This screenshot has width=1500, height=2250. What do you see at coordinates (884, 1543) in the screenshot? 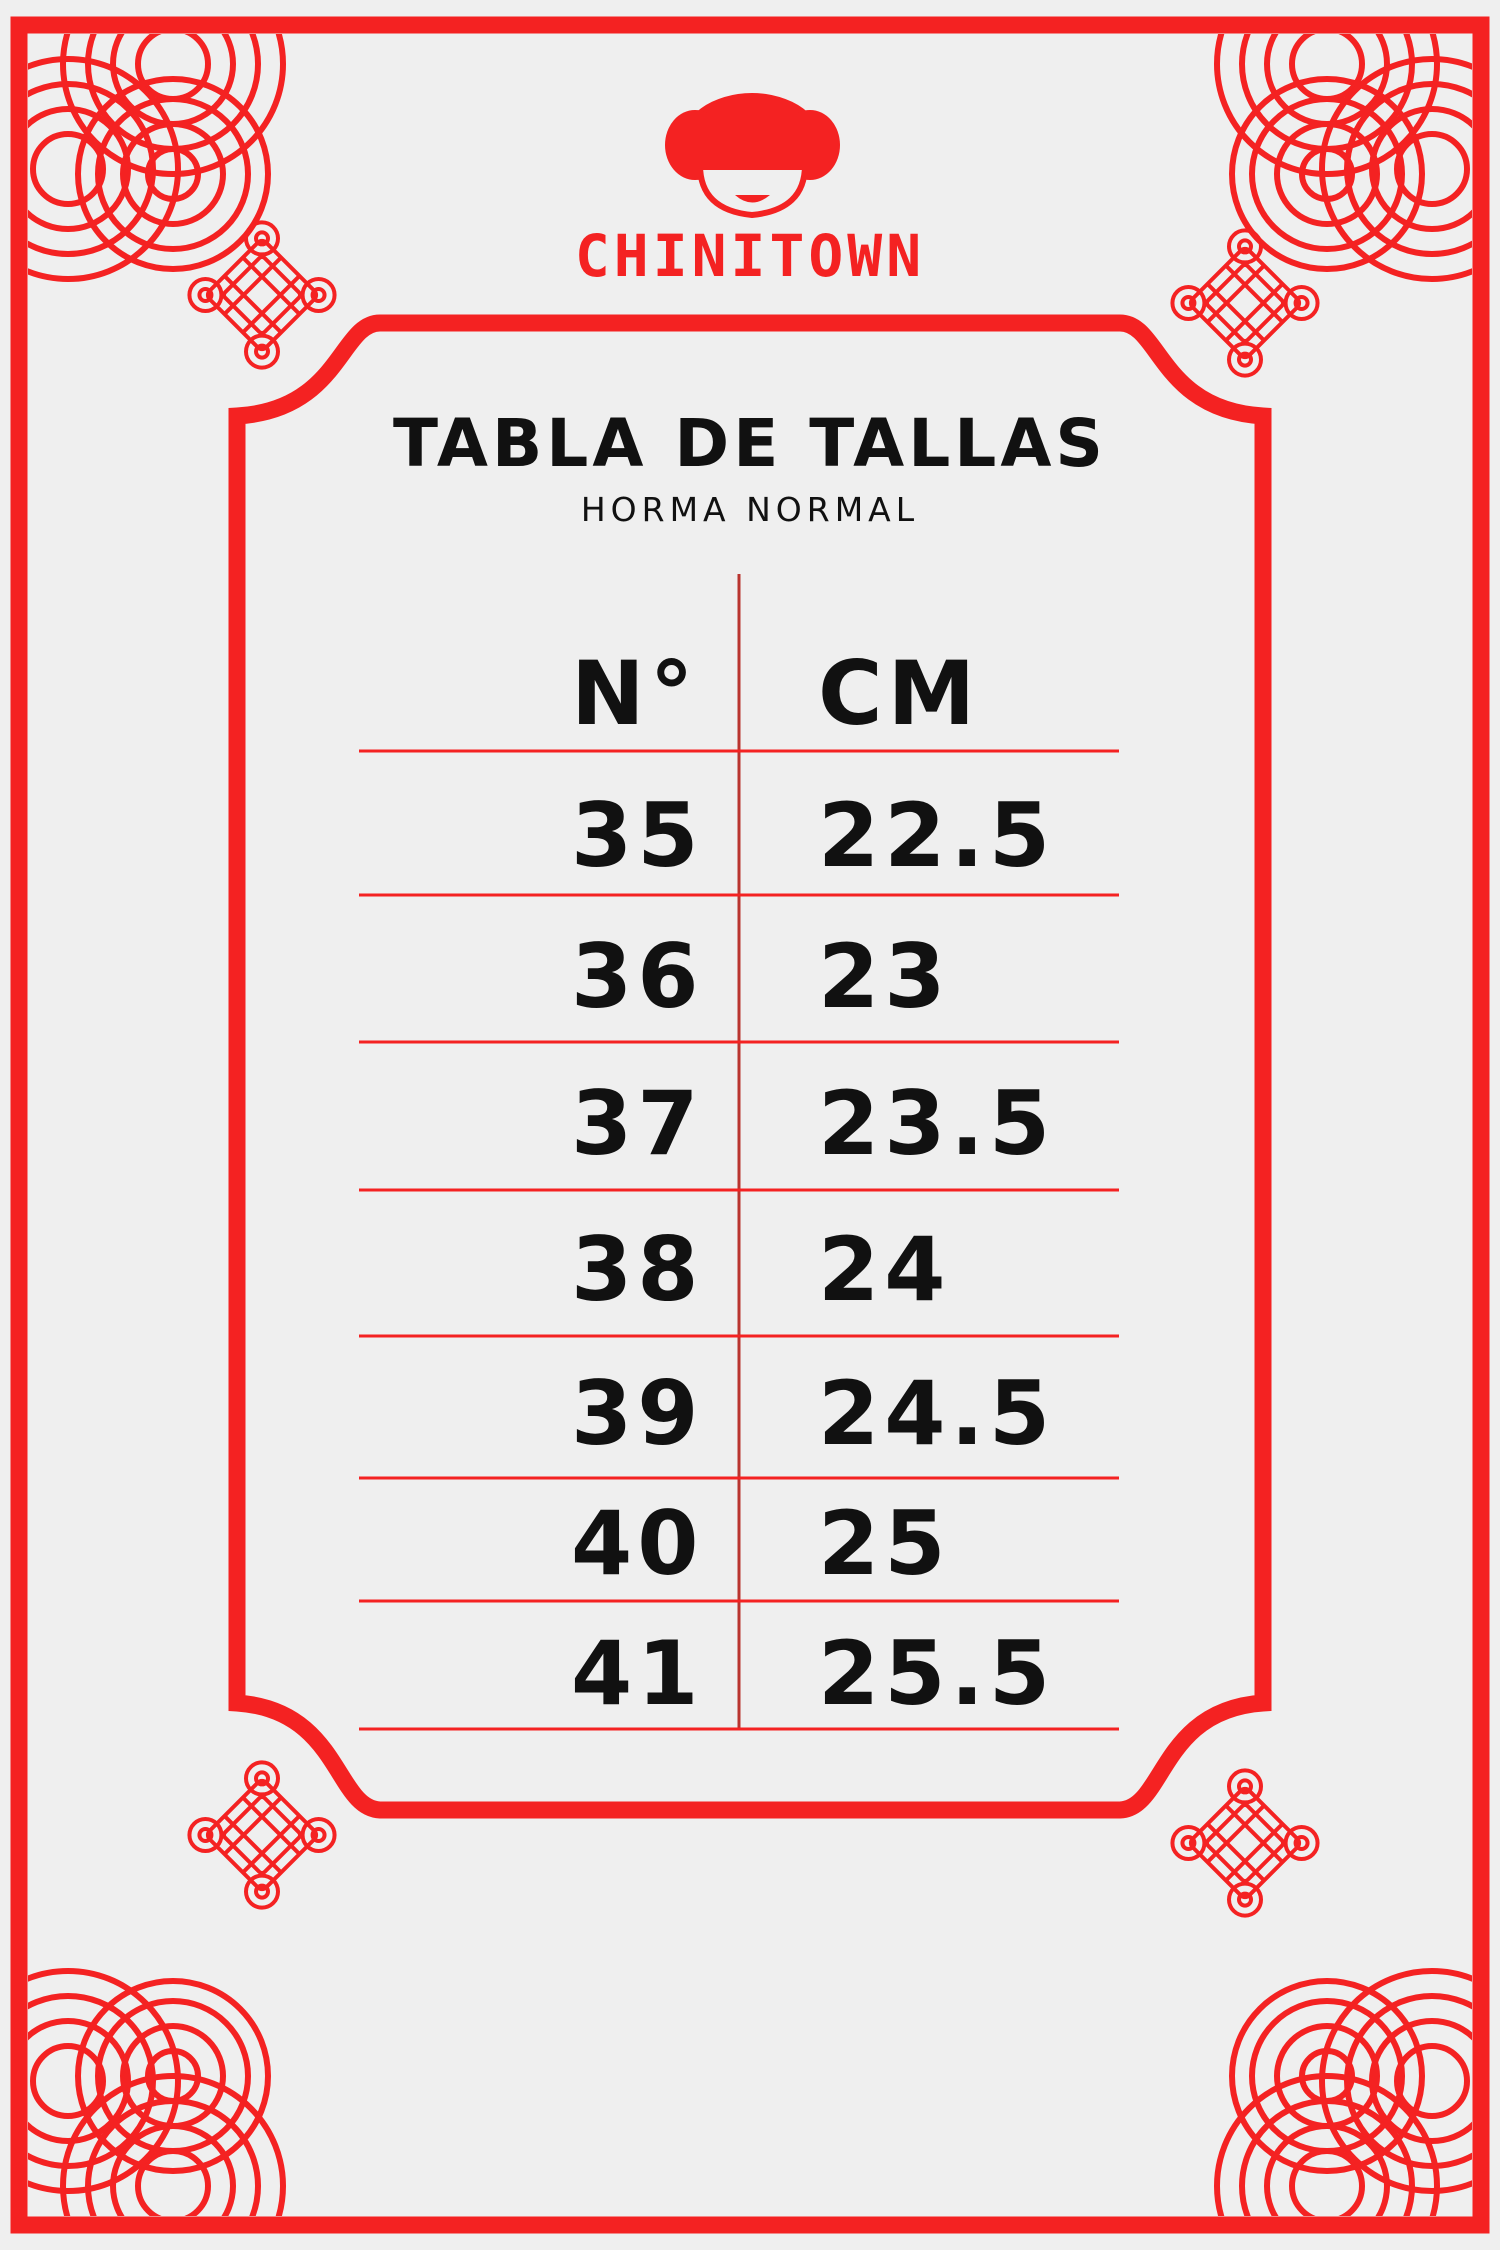
I see `cm-cell: 25` at bounding box center [884, 1543].